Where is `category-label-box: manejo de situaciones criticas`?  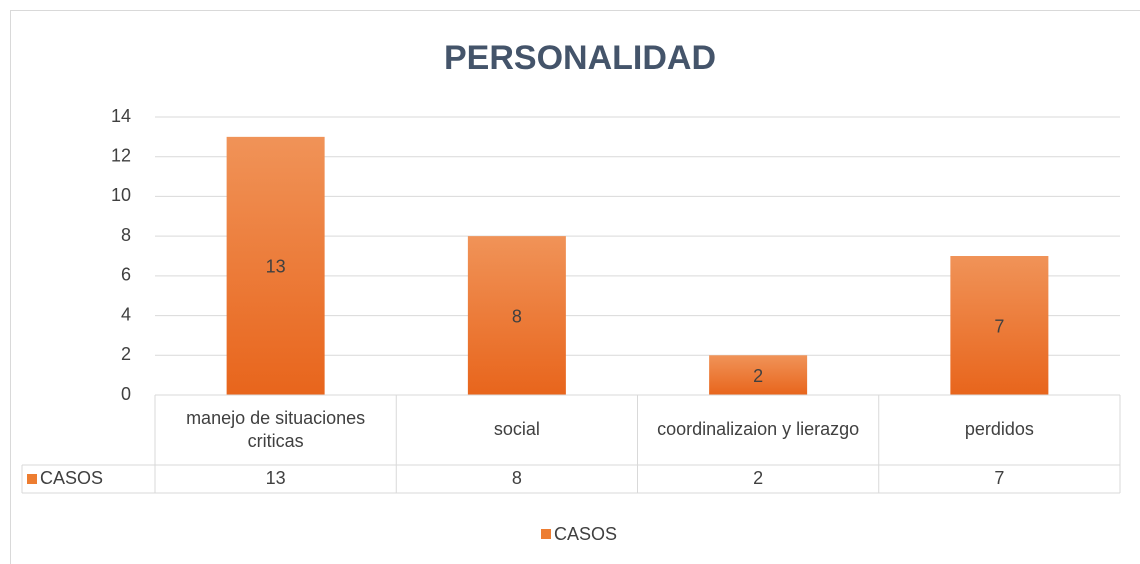 category-label-box: manejo de situaciones criticas is located at coordinates (276, 429).